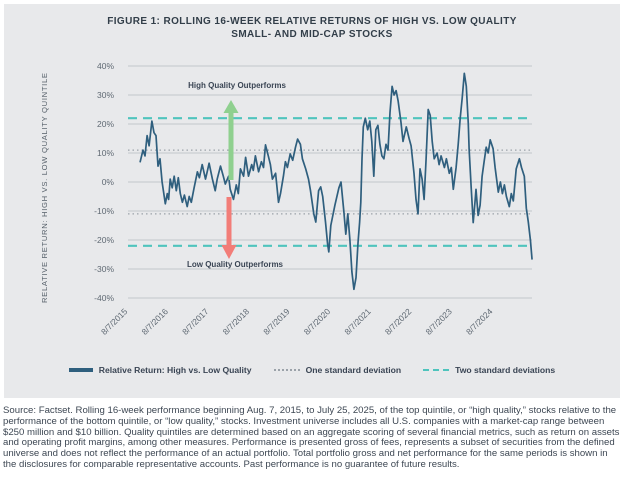  I want to click on y-tick-label: 40%, so click(105, 66).